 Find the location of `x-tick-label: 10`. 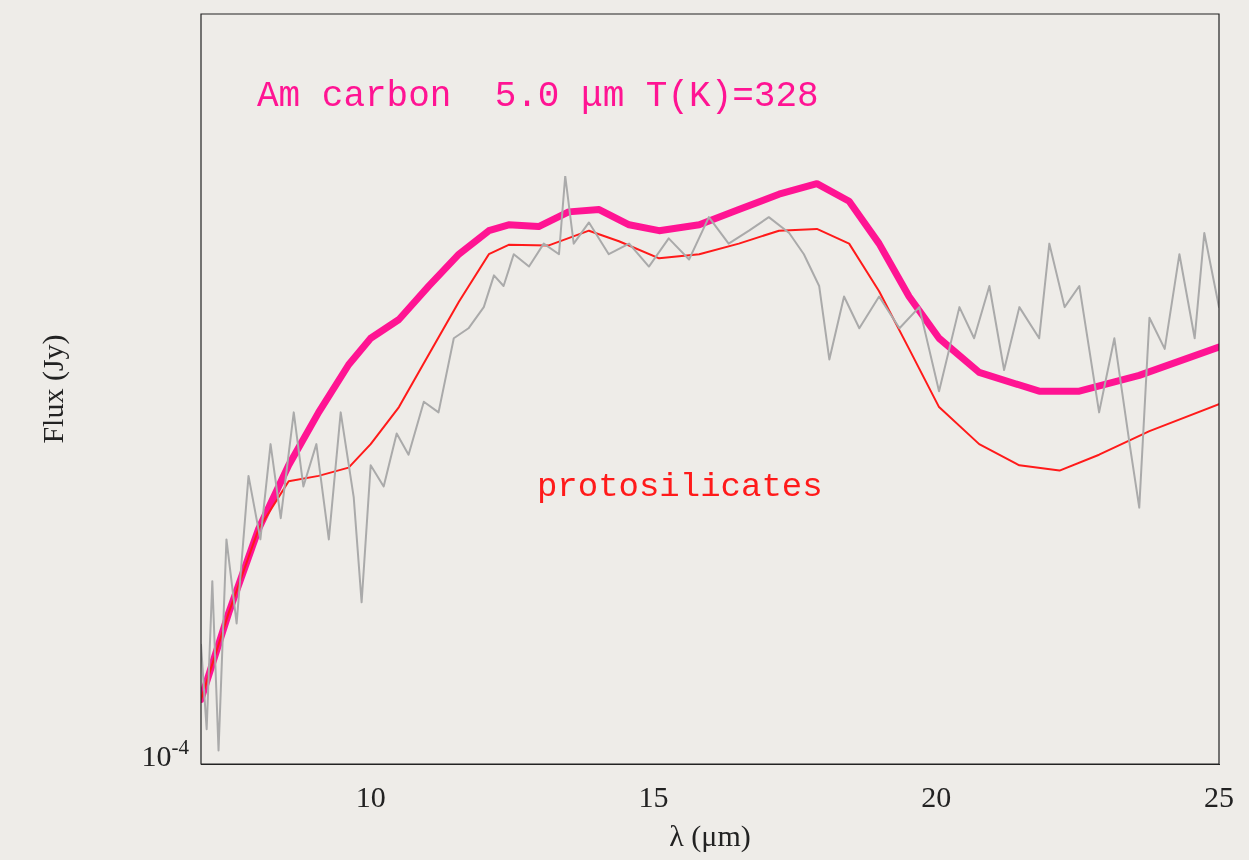

x-tick-label: 10 is located at coordinates (370, 796).